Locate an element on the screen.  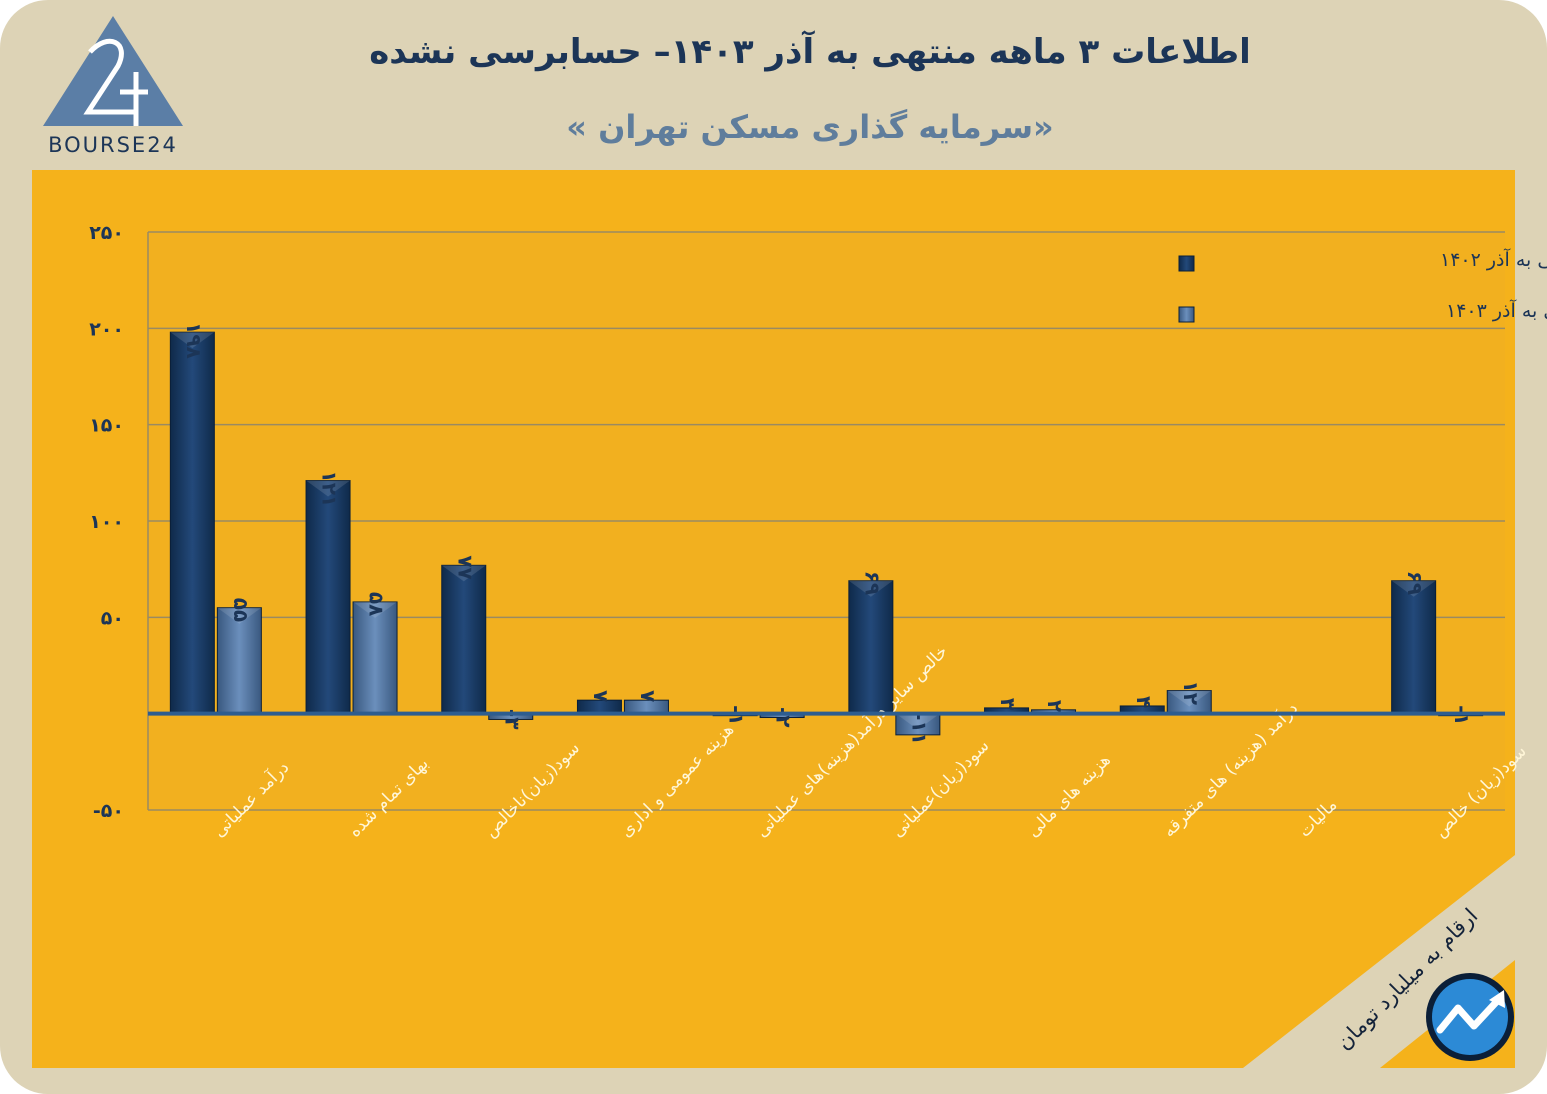
value-label-s0-c9: ۶۹ is located at coordinates (1415, 583).